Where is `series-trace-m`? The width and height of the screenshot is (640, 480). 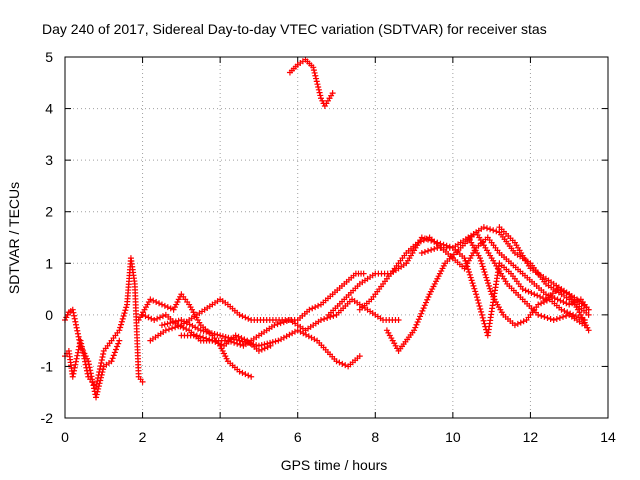 series-trace-m is located at coordinates (526, 281).